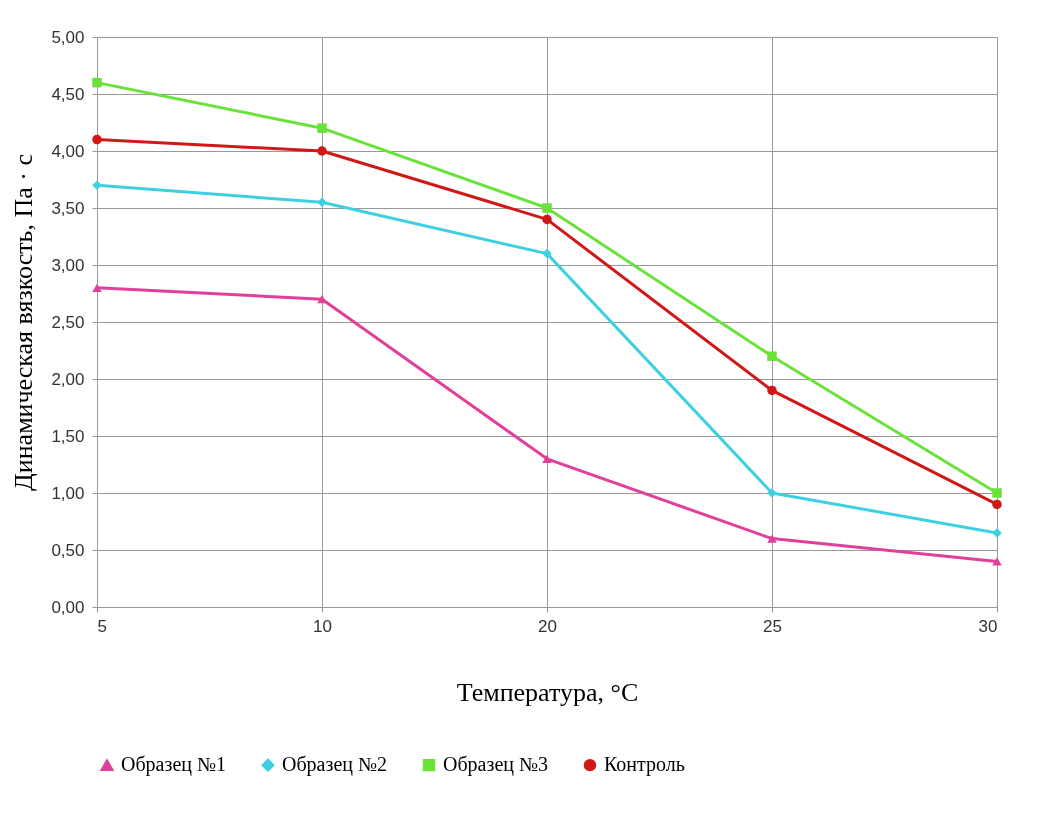  What do you see at coordinates (24, 322) in the screenshot?
I see `y-axis-title: Динамическая вязкость, Па · с` at bounding box center [24, 322].